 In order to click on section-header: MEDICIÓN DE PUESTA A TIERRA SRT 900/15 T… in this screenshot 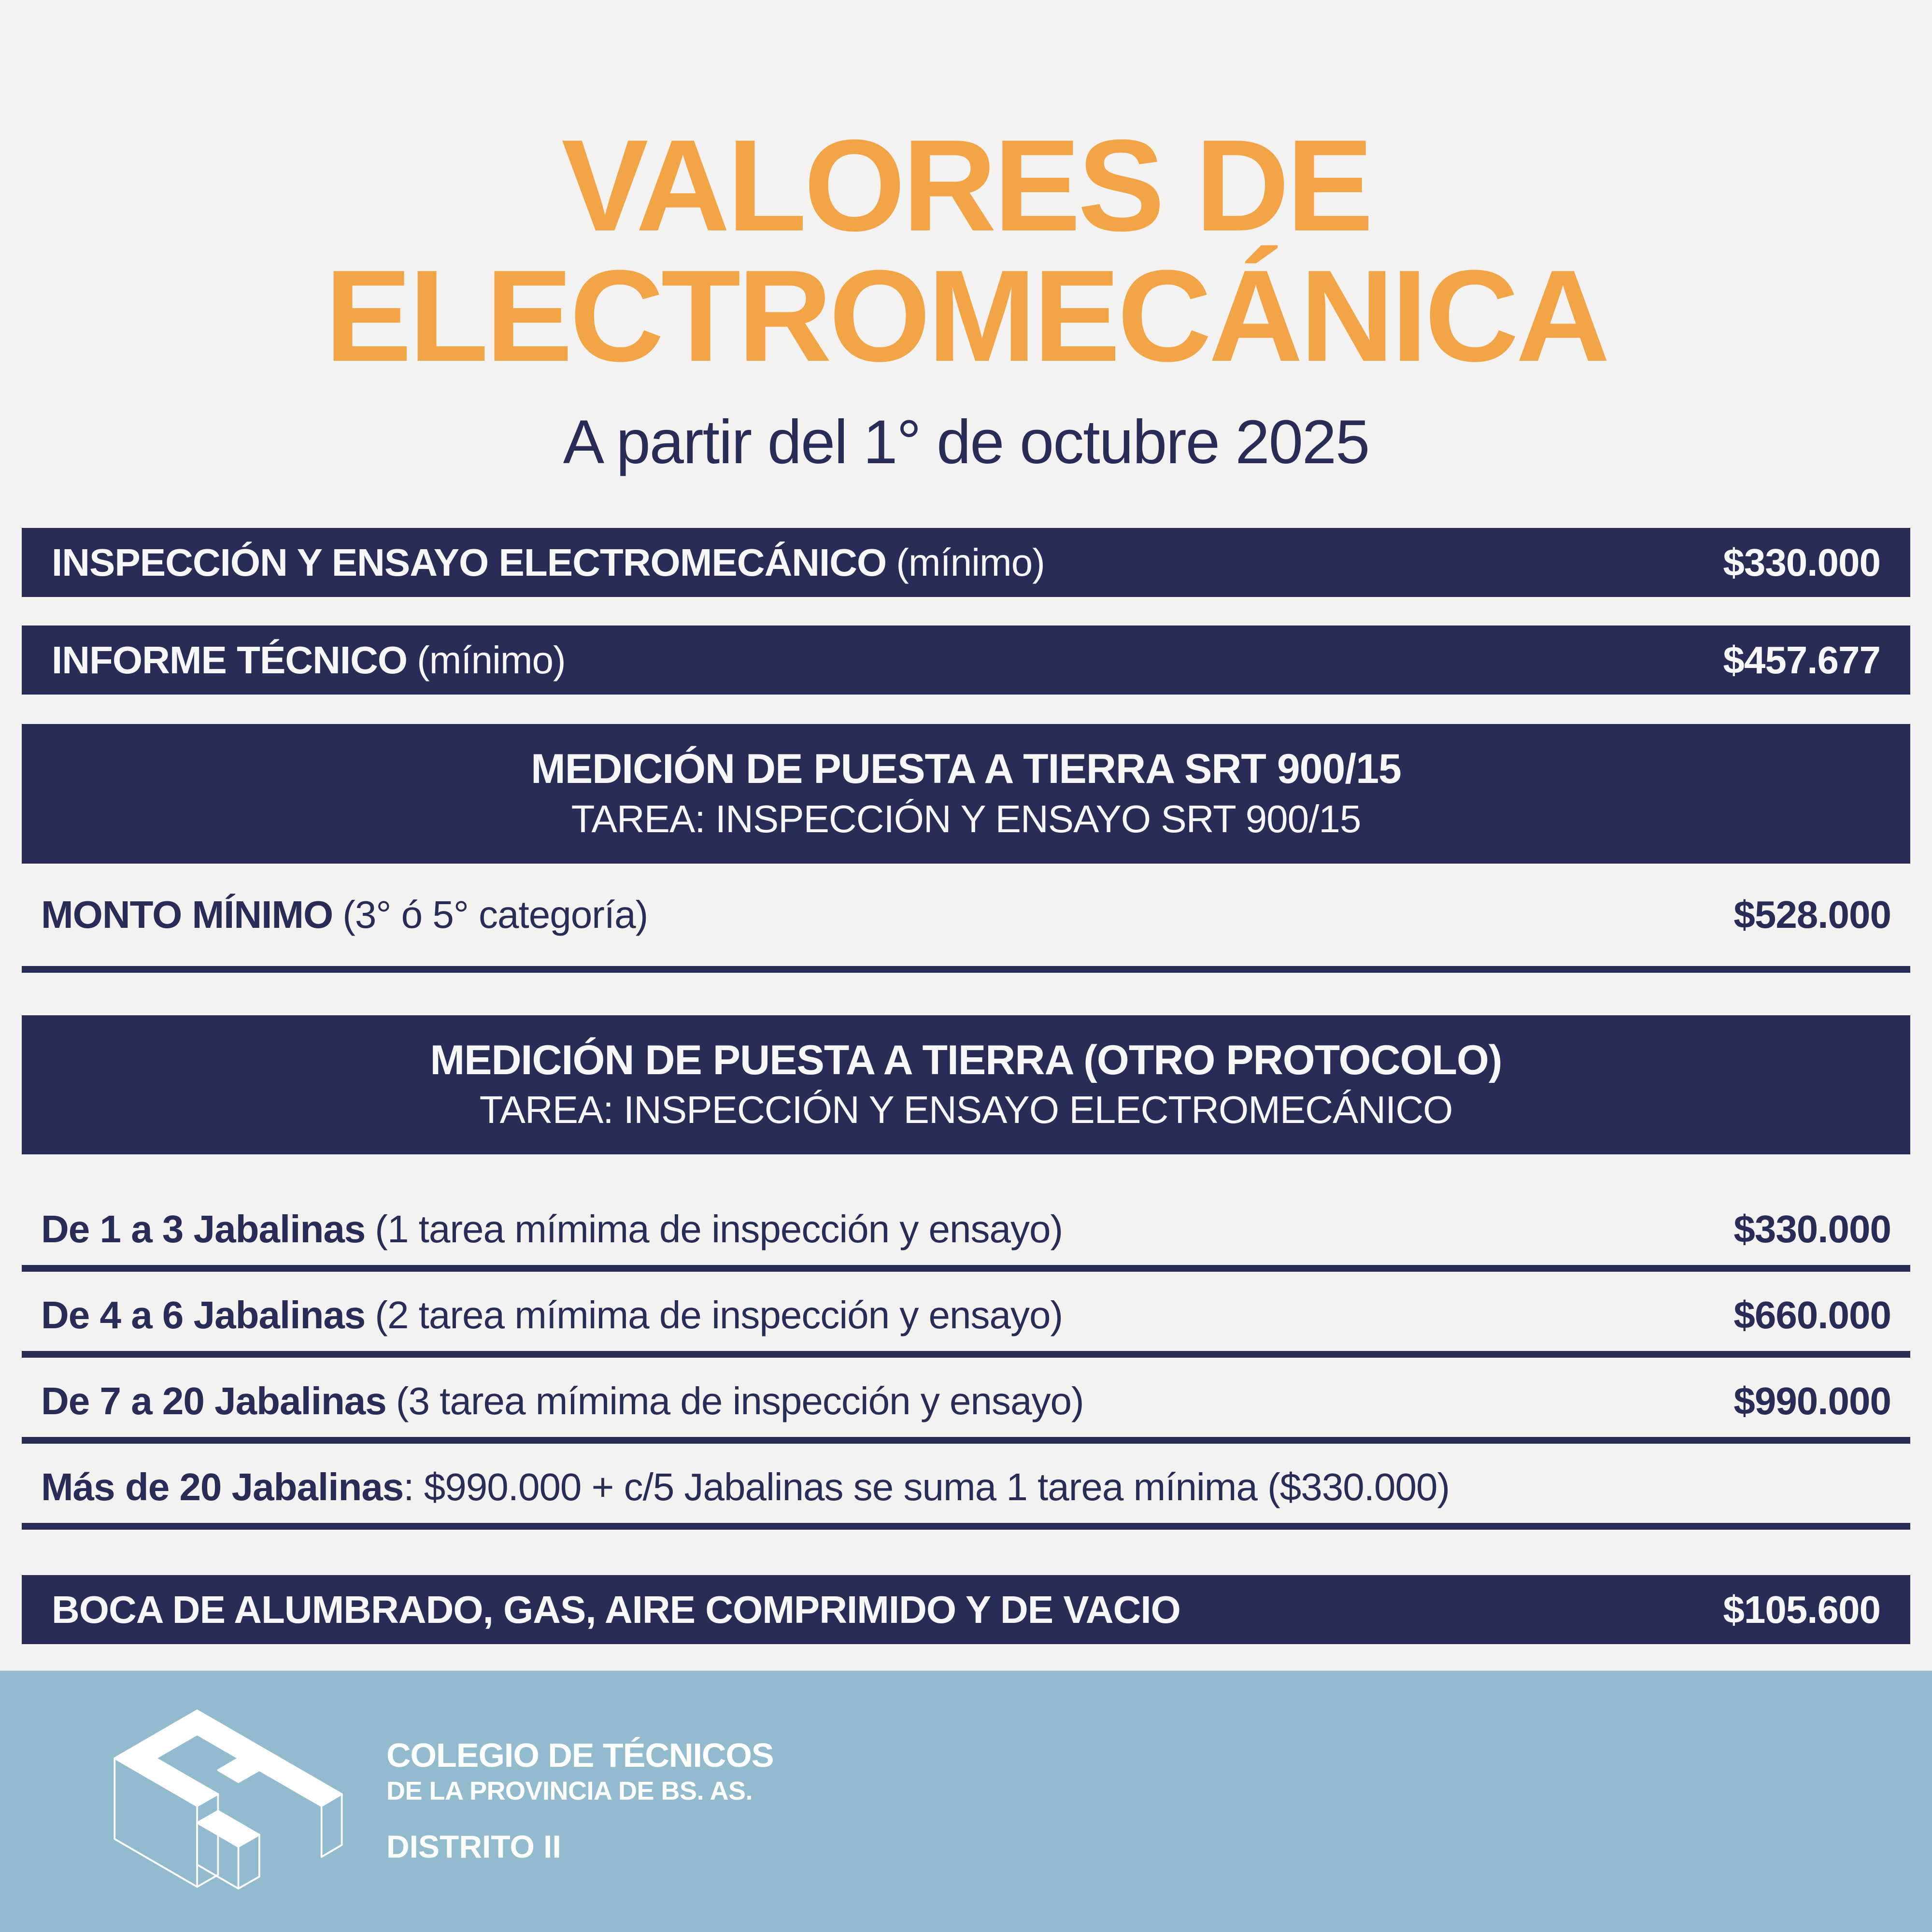, I will do `click(966, 794)`.